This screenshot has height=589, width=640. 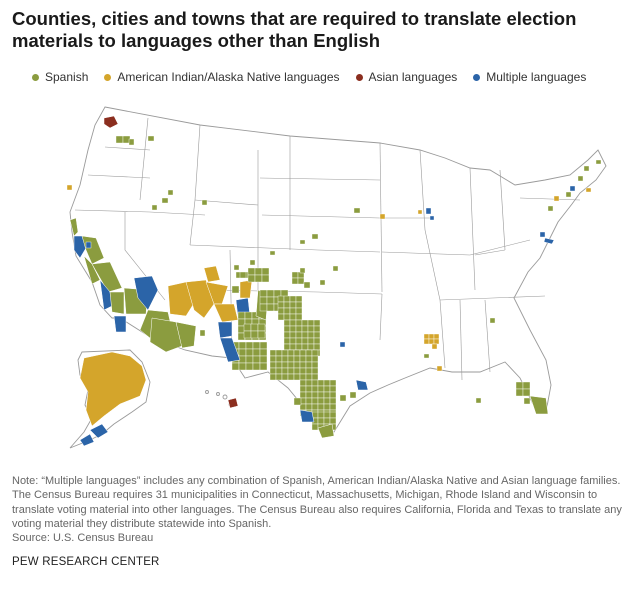 I want to click on legend-item-spanish: Spanish, so click(x=60, y=77).